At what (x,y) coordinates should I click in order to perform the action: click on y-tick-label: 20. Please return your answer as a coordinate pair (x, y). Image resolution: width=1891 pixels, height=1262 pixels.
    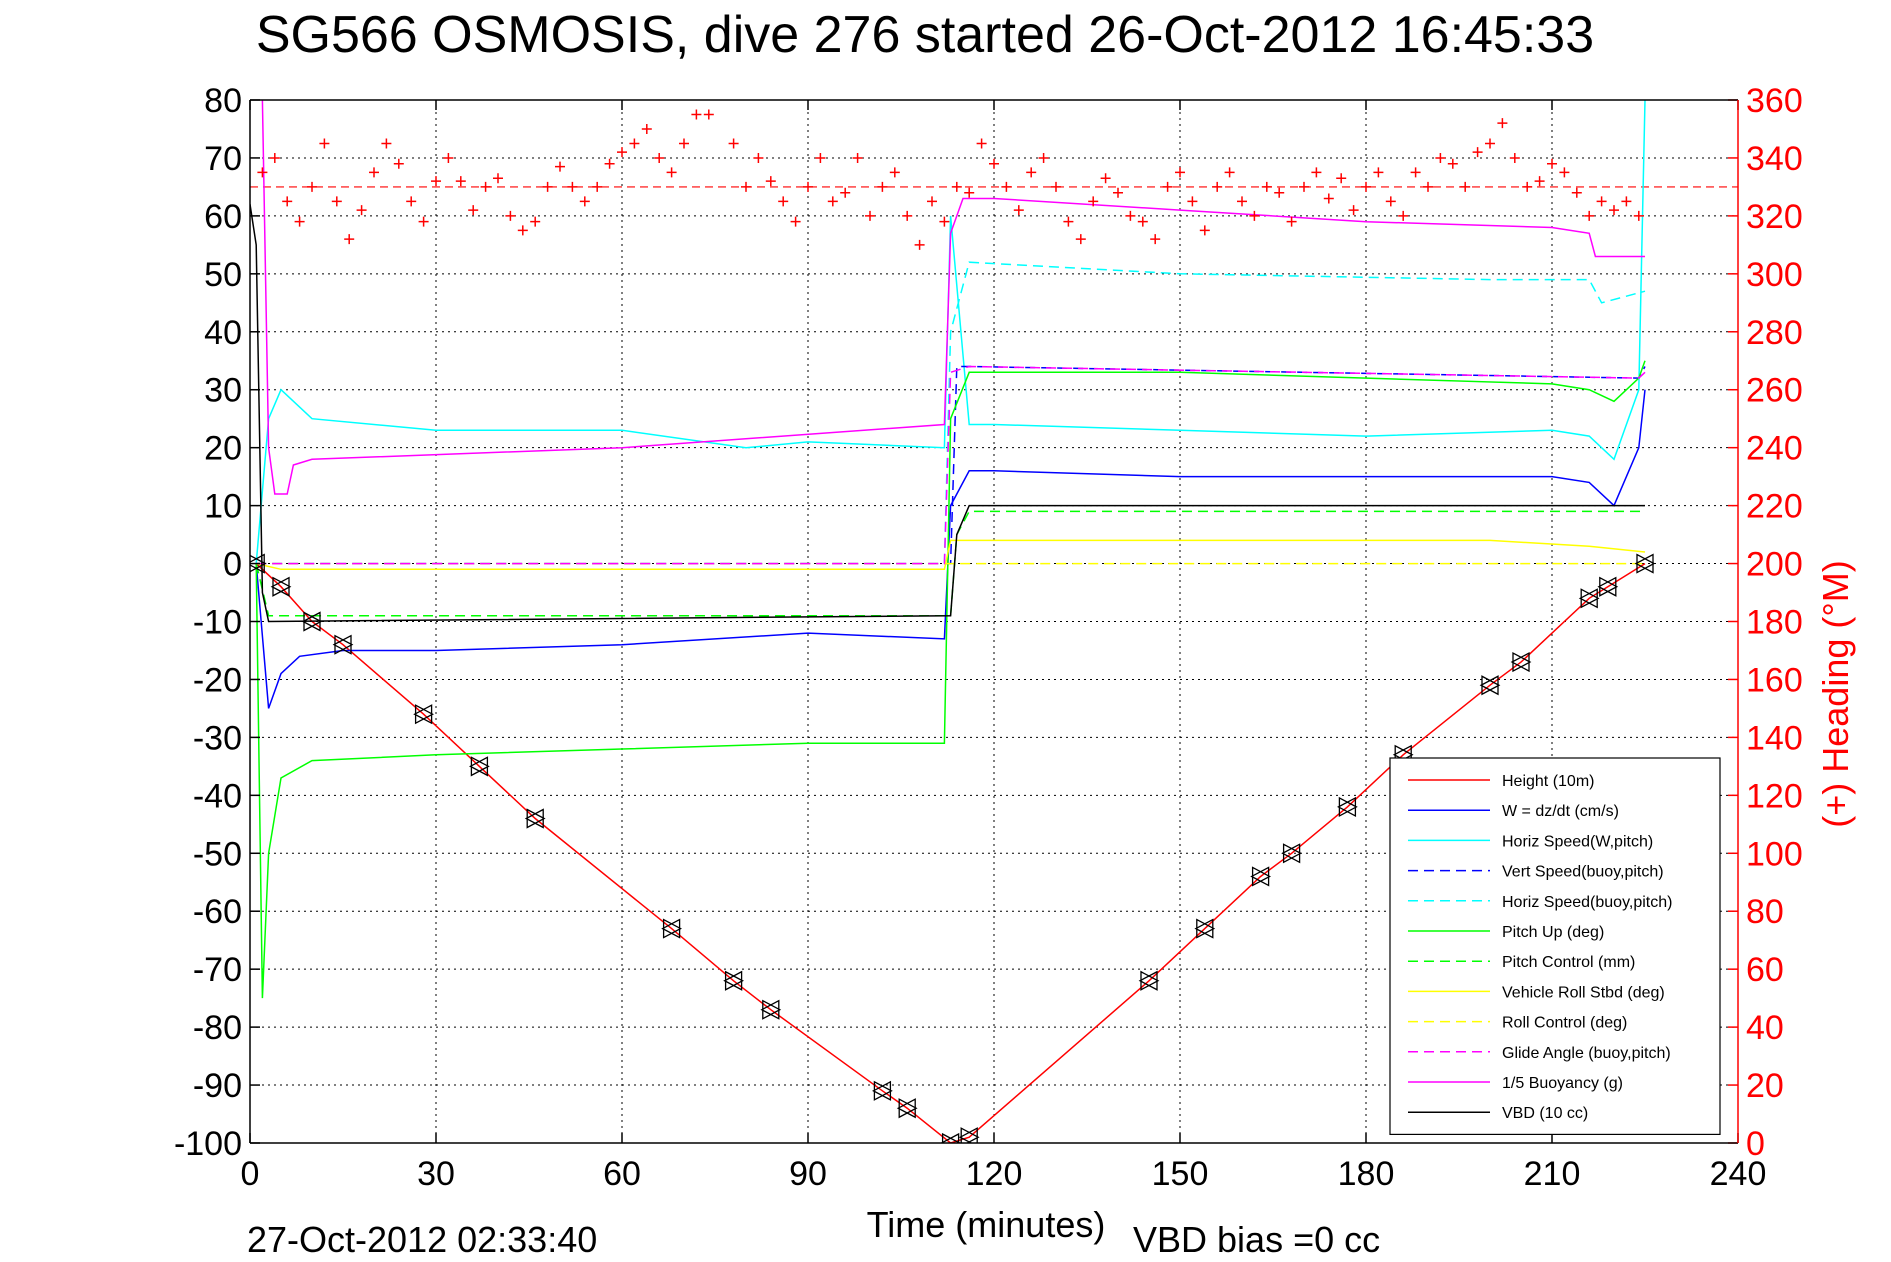
    Looking at the image, I should click on (223, 449).